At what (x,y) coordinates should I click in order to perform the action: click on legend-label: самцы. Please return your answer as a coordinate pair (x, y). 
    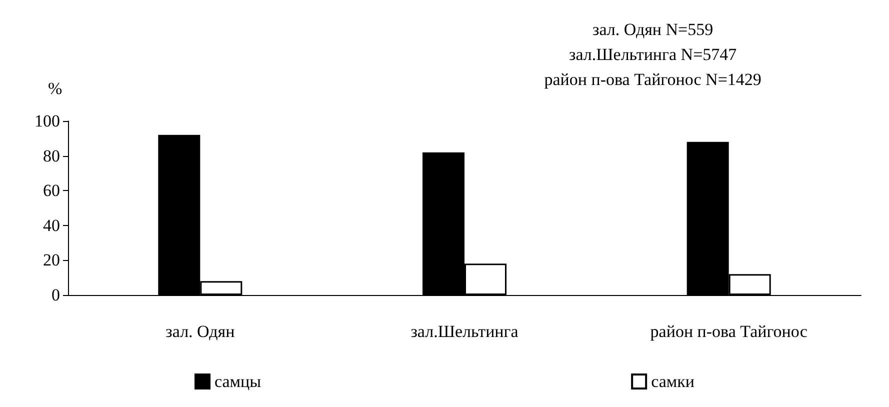
    Looking at the image, I should click on (238, 381).